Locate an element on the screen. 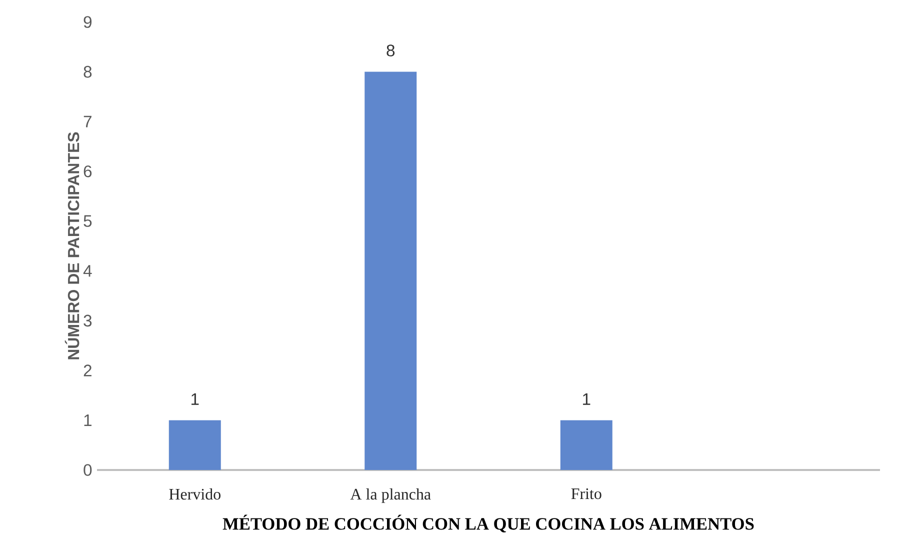 Image resolution: width=903 pixels, height=546 pixels. data-label: 8 is located at coordinates (390, 50).